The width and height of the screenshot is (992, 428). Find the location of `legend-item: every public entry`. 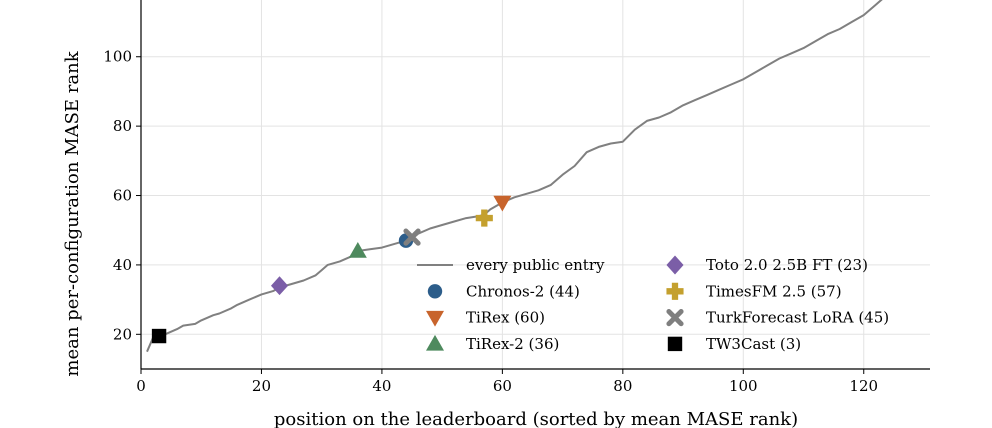

legend-item: every public entry is located at coordinates (511, 265).